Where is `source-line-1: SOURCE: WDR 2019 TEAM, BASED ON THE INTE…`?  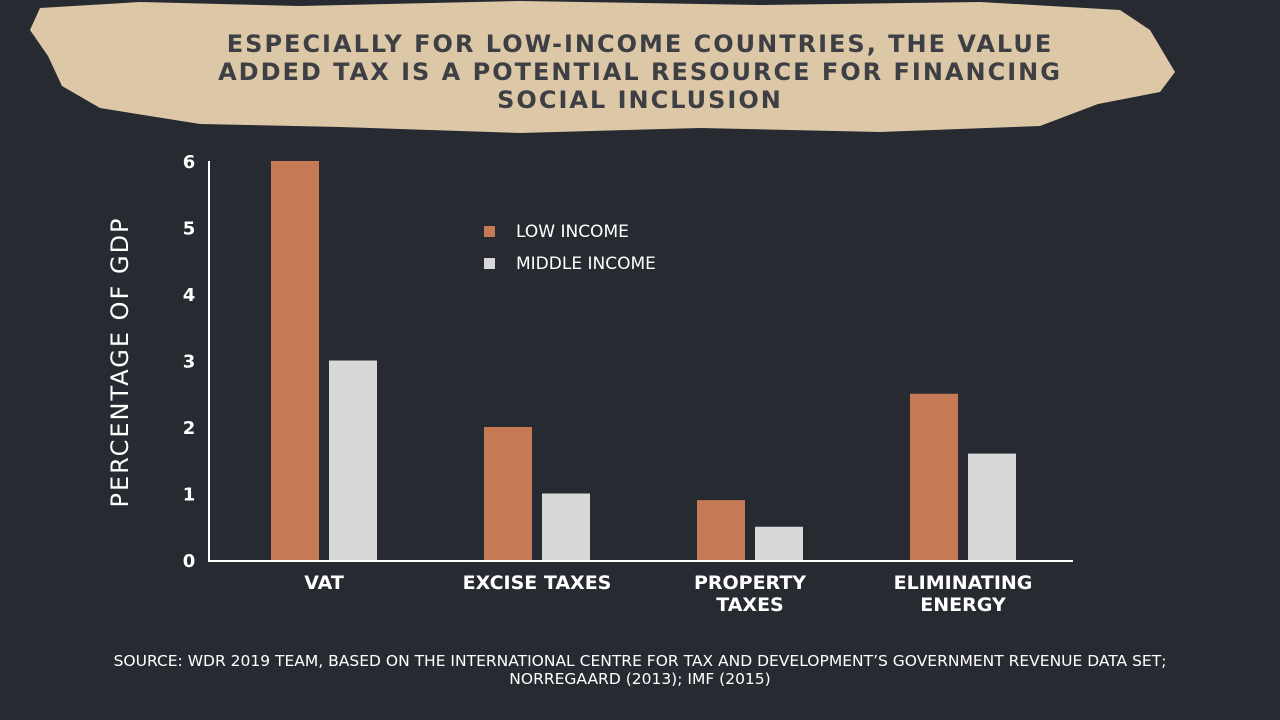
source-line-1: SOURCE: WDR 2019 TEAM, BASED ON THE INTE… is located at coordinates (640, 661).